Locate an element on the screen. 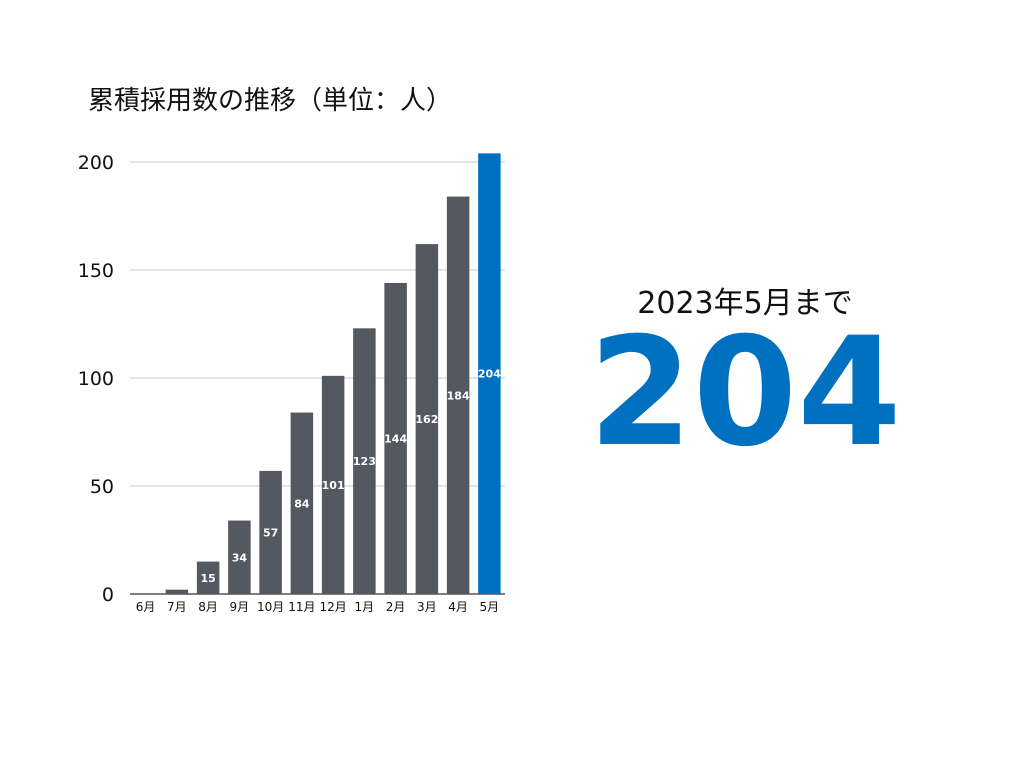 The width and height of the screenshot is (1024, 768). x-tick-label: 10月 is located at coordinates (270, 607).